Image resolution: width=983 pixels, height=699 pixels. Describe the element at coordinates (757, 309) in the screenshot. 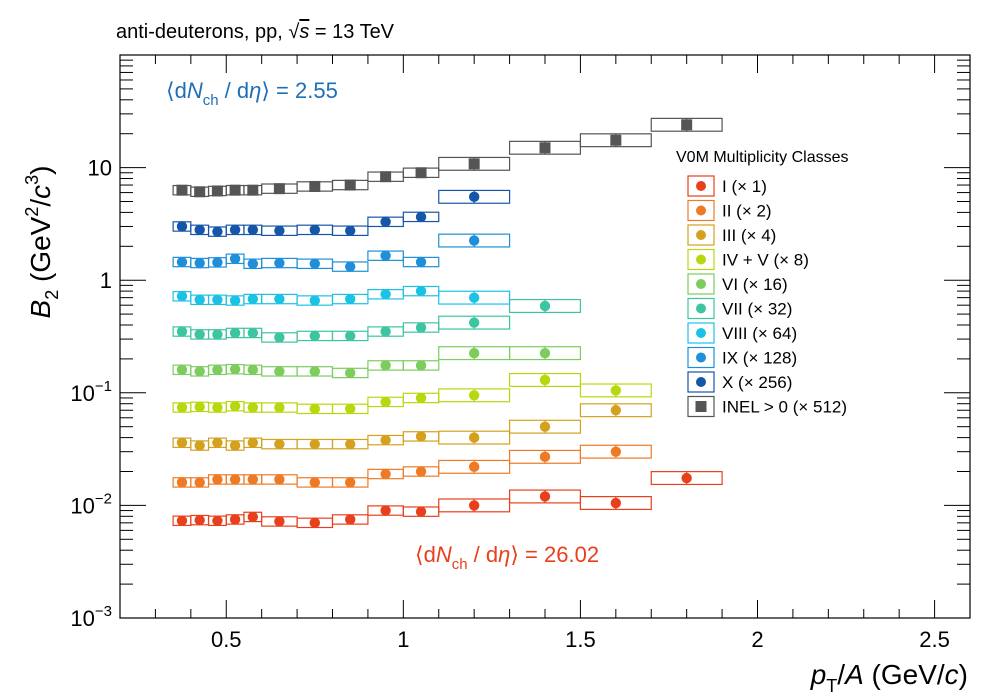

I see `legend-label: VII (× 32)` at that location.